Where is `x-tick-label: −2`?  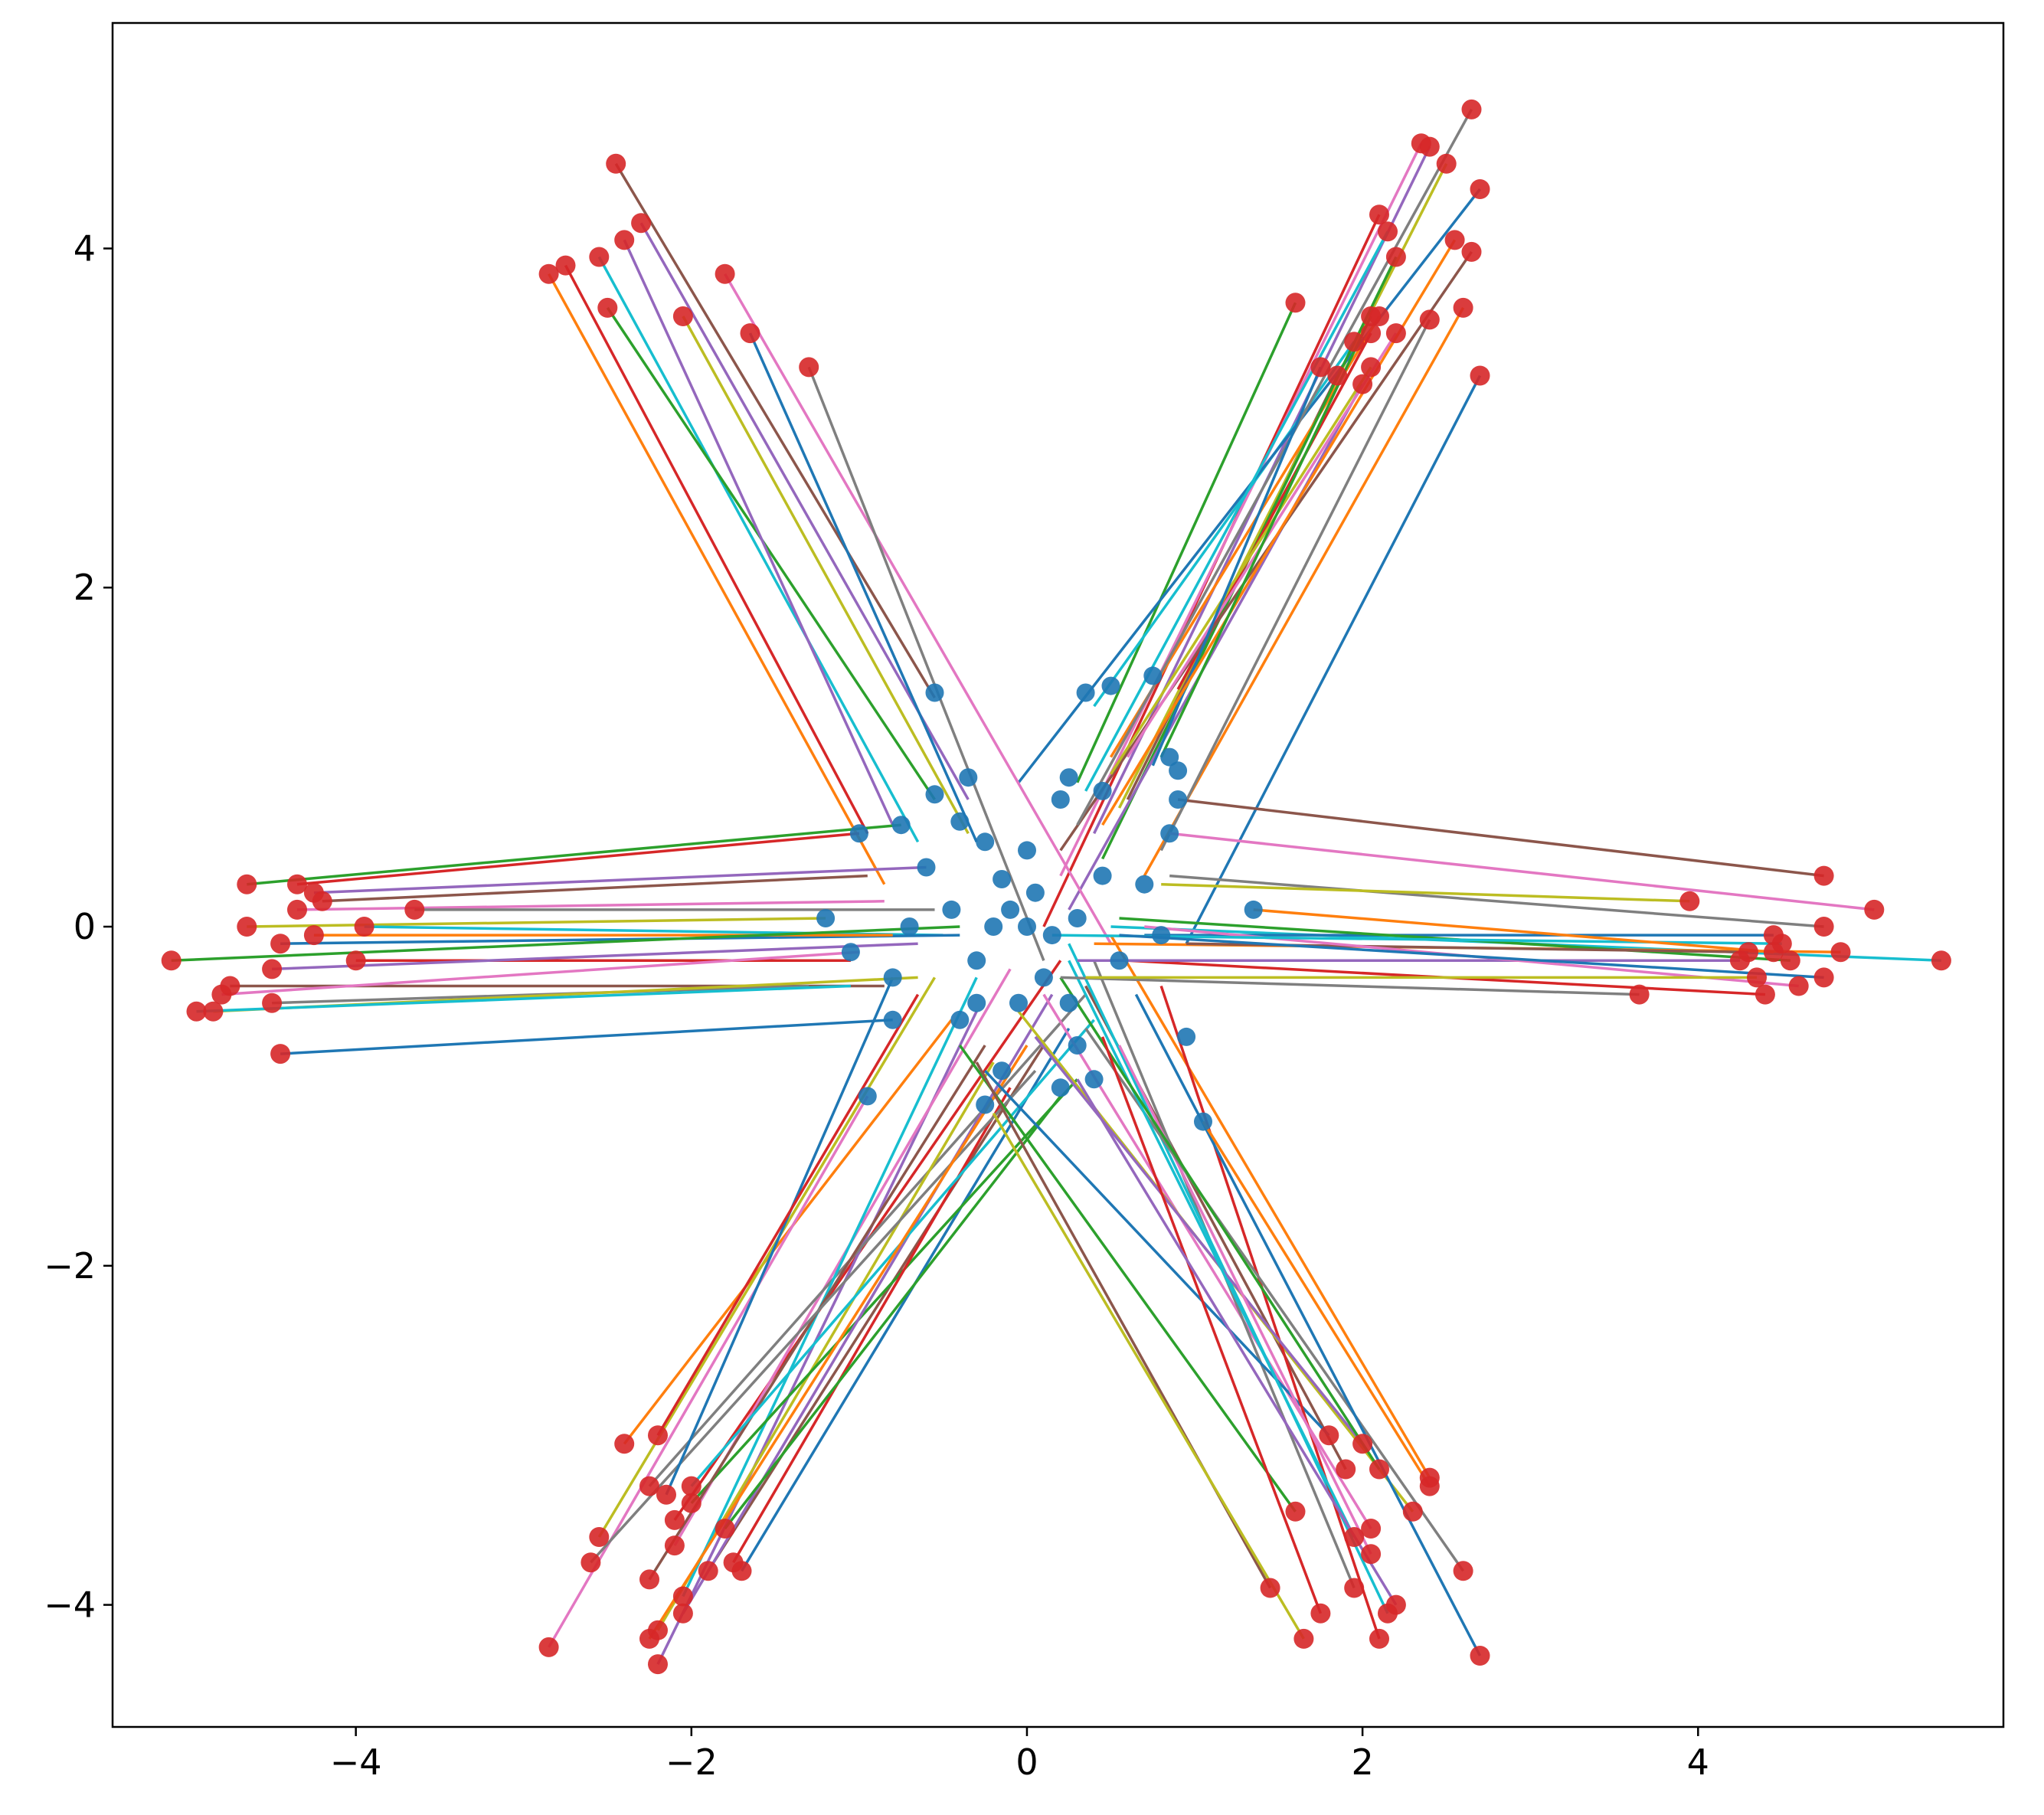 x-tick-label: −2 is located at coordinates (692, 1762).